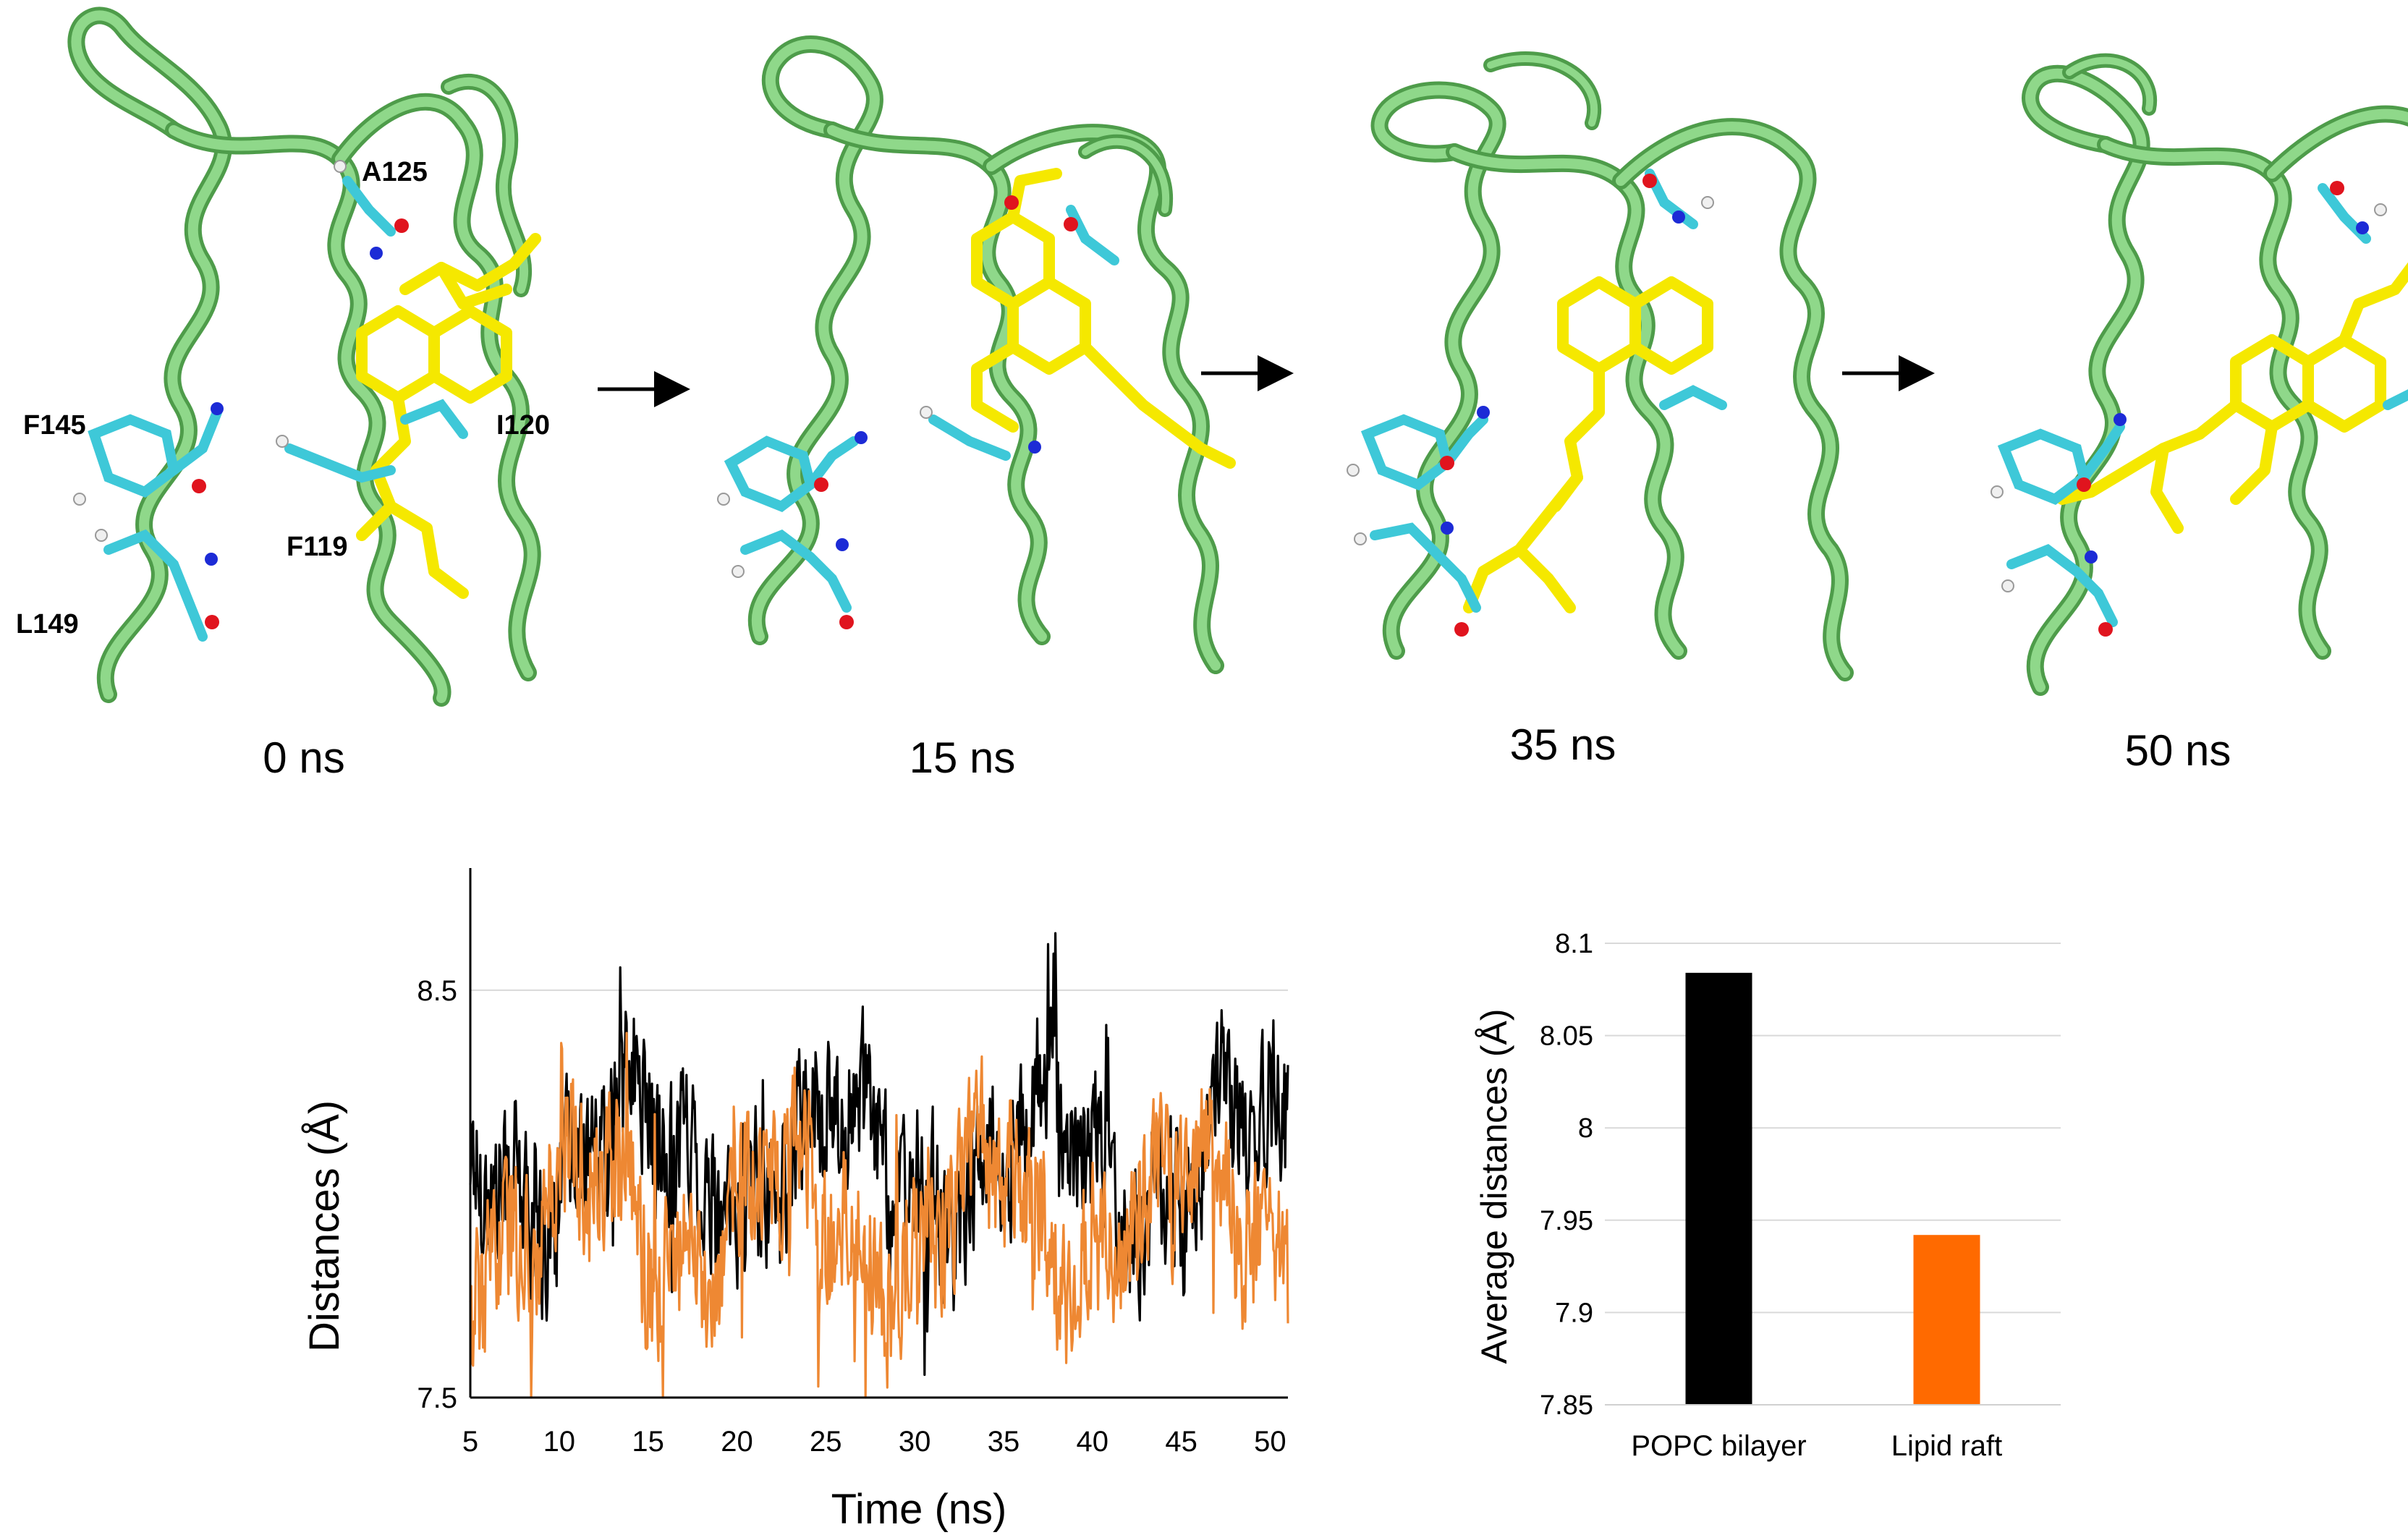  I want to click on time-label-50ns: 50 ns, so click(2178, 750).